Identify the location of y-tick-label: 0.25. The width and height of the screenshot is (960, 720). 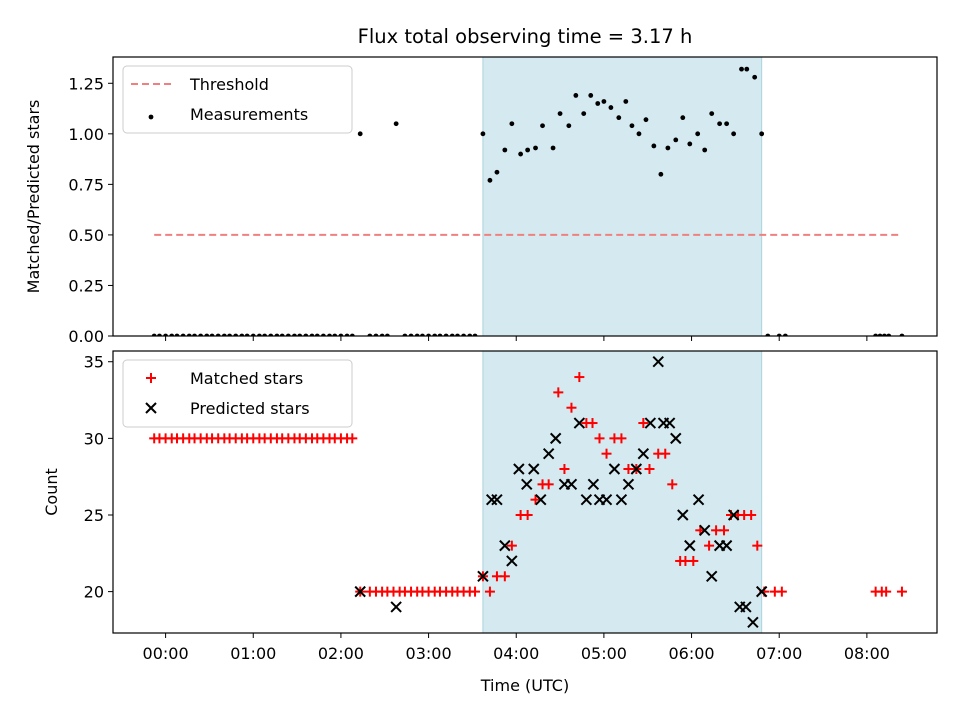
(86, 285).